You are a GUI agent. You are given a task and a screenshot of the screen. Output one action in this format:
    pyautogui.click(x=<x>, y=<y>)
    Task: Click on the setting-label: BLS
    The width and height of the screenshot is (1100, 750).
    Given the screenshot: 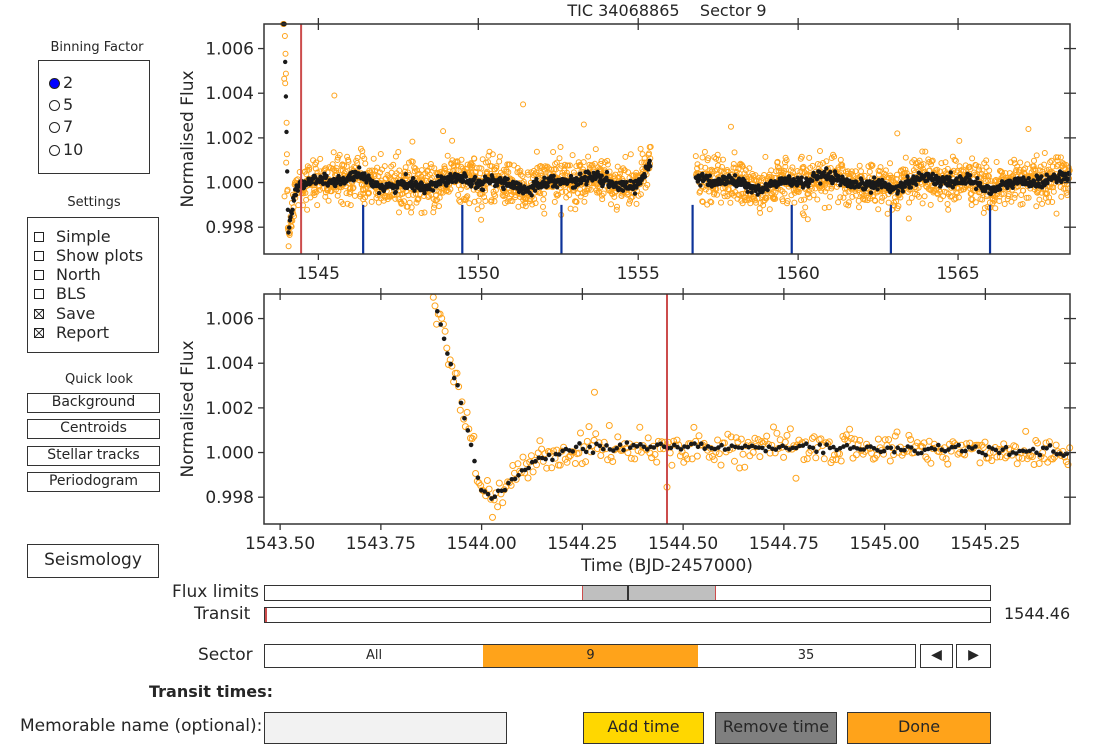 What is the action you would take?
    pyautogui.click(x=71, y=293)
    